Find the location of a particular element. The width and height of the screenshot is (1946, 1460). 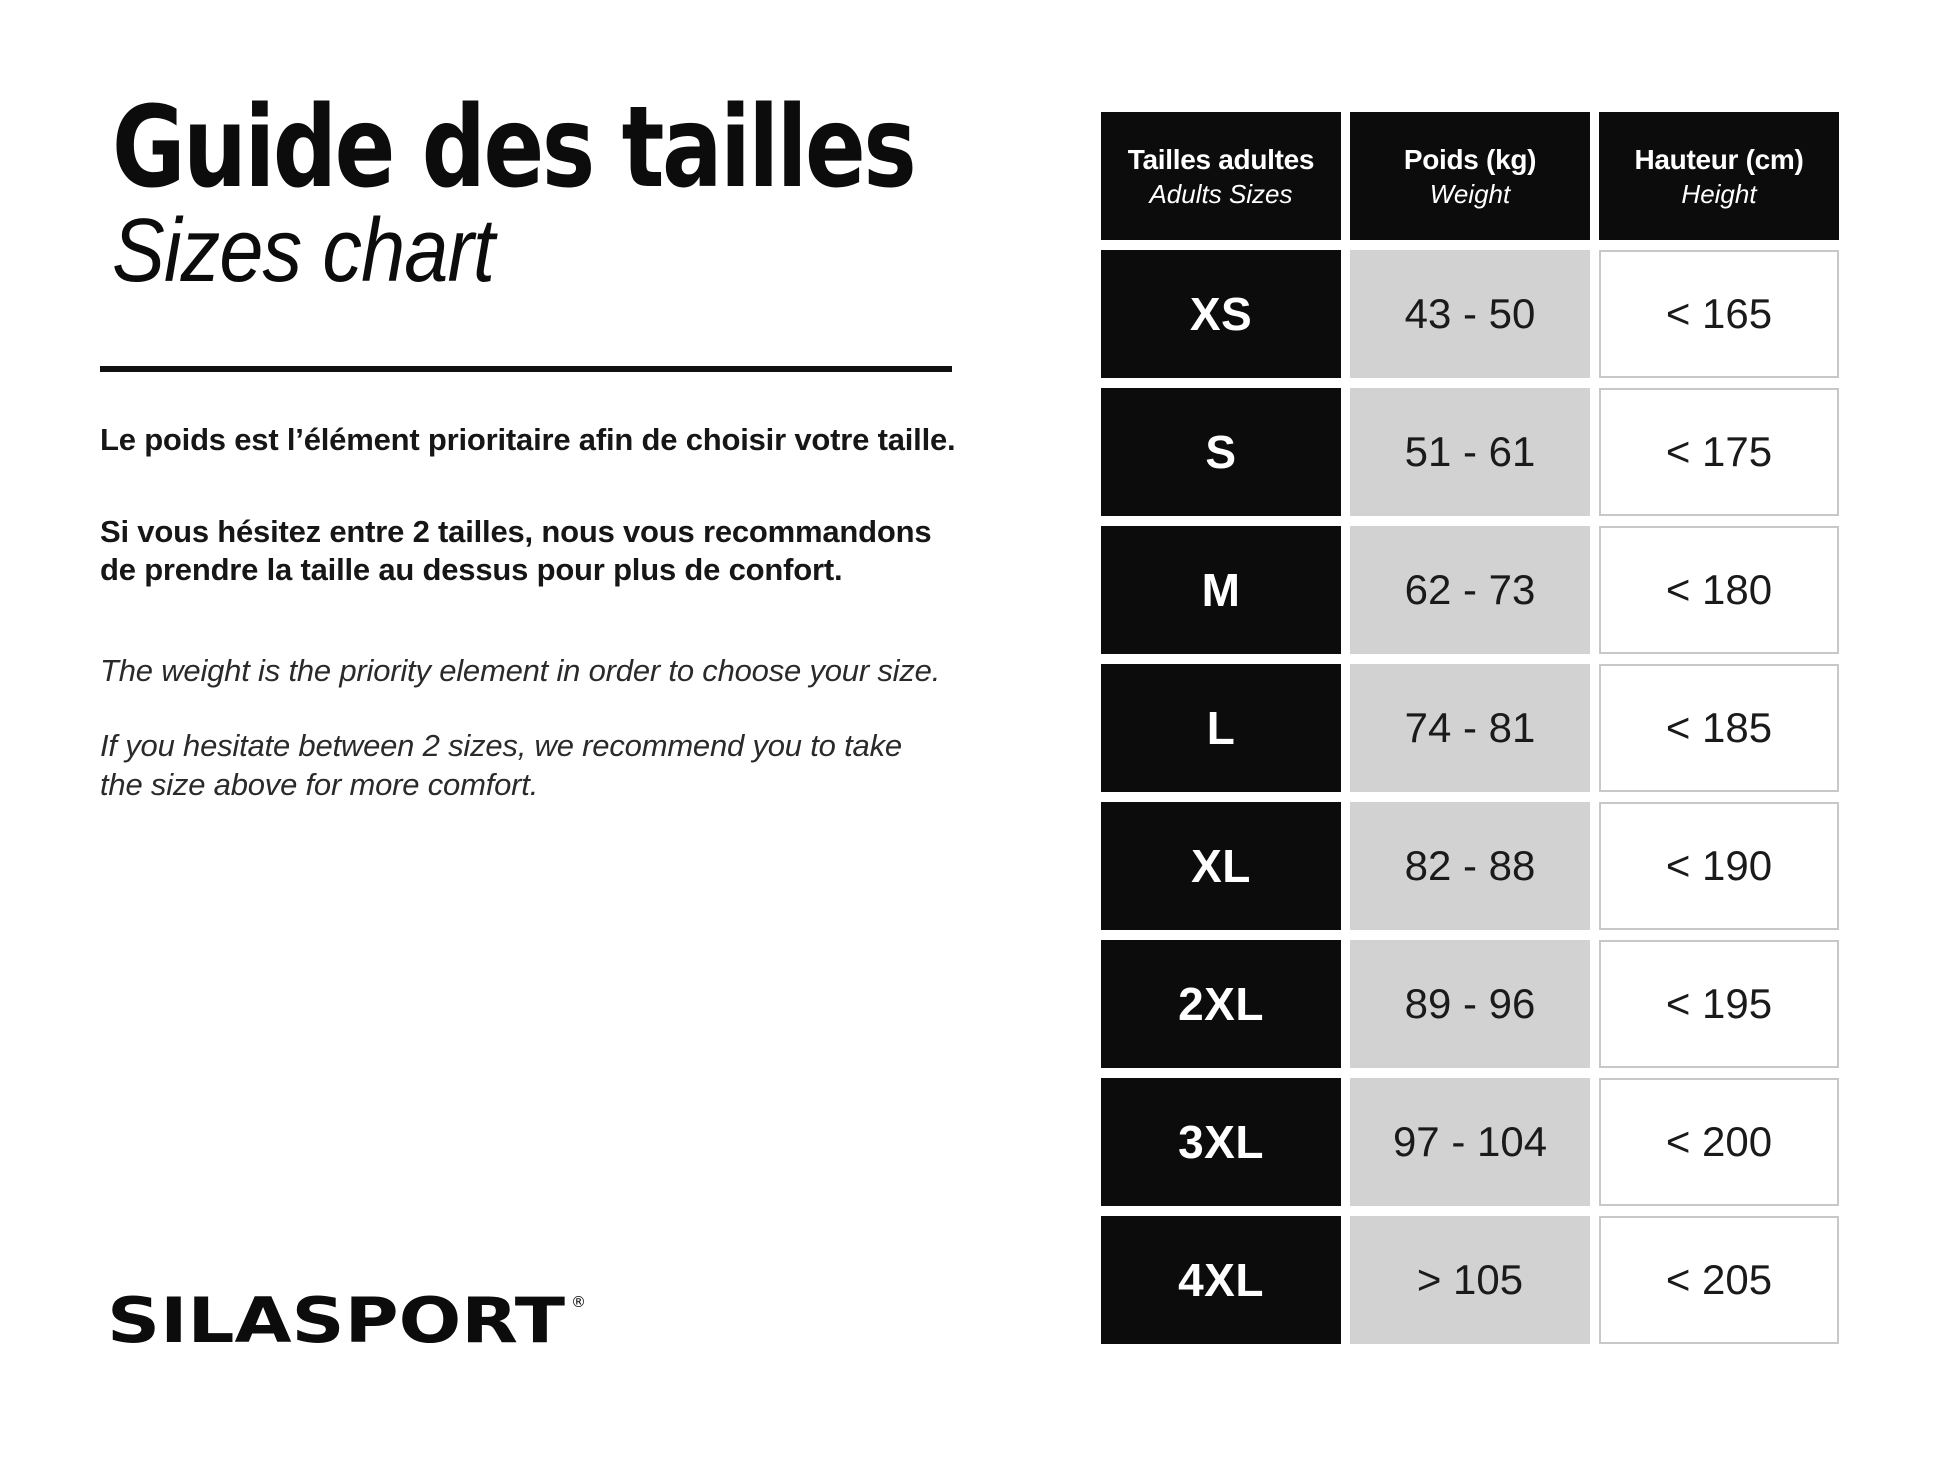

size-label-cell: 2XL is located at coordinates (1221, 1004).